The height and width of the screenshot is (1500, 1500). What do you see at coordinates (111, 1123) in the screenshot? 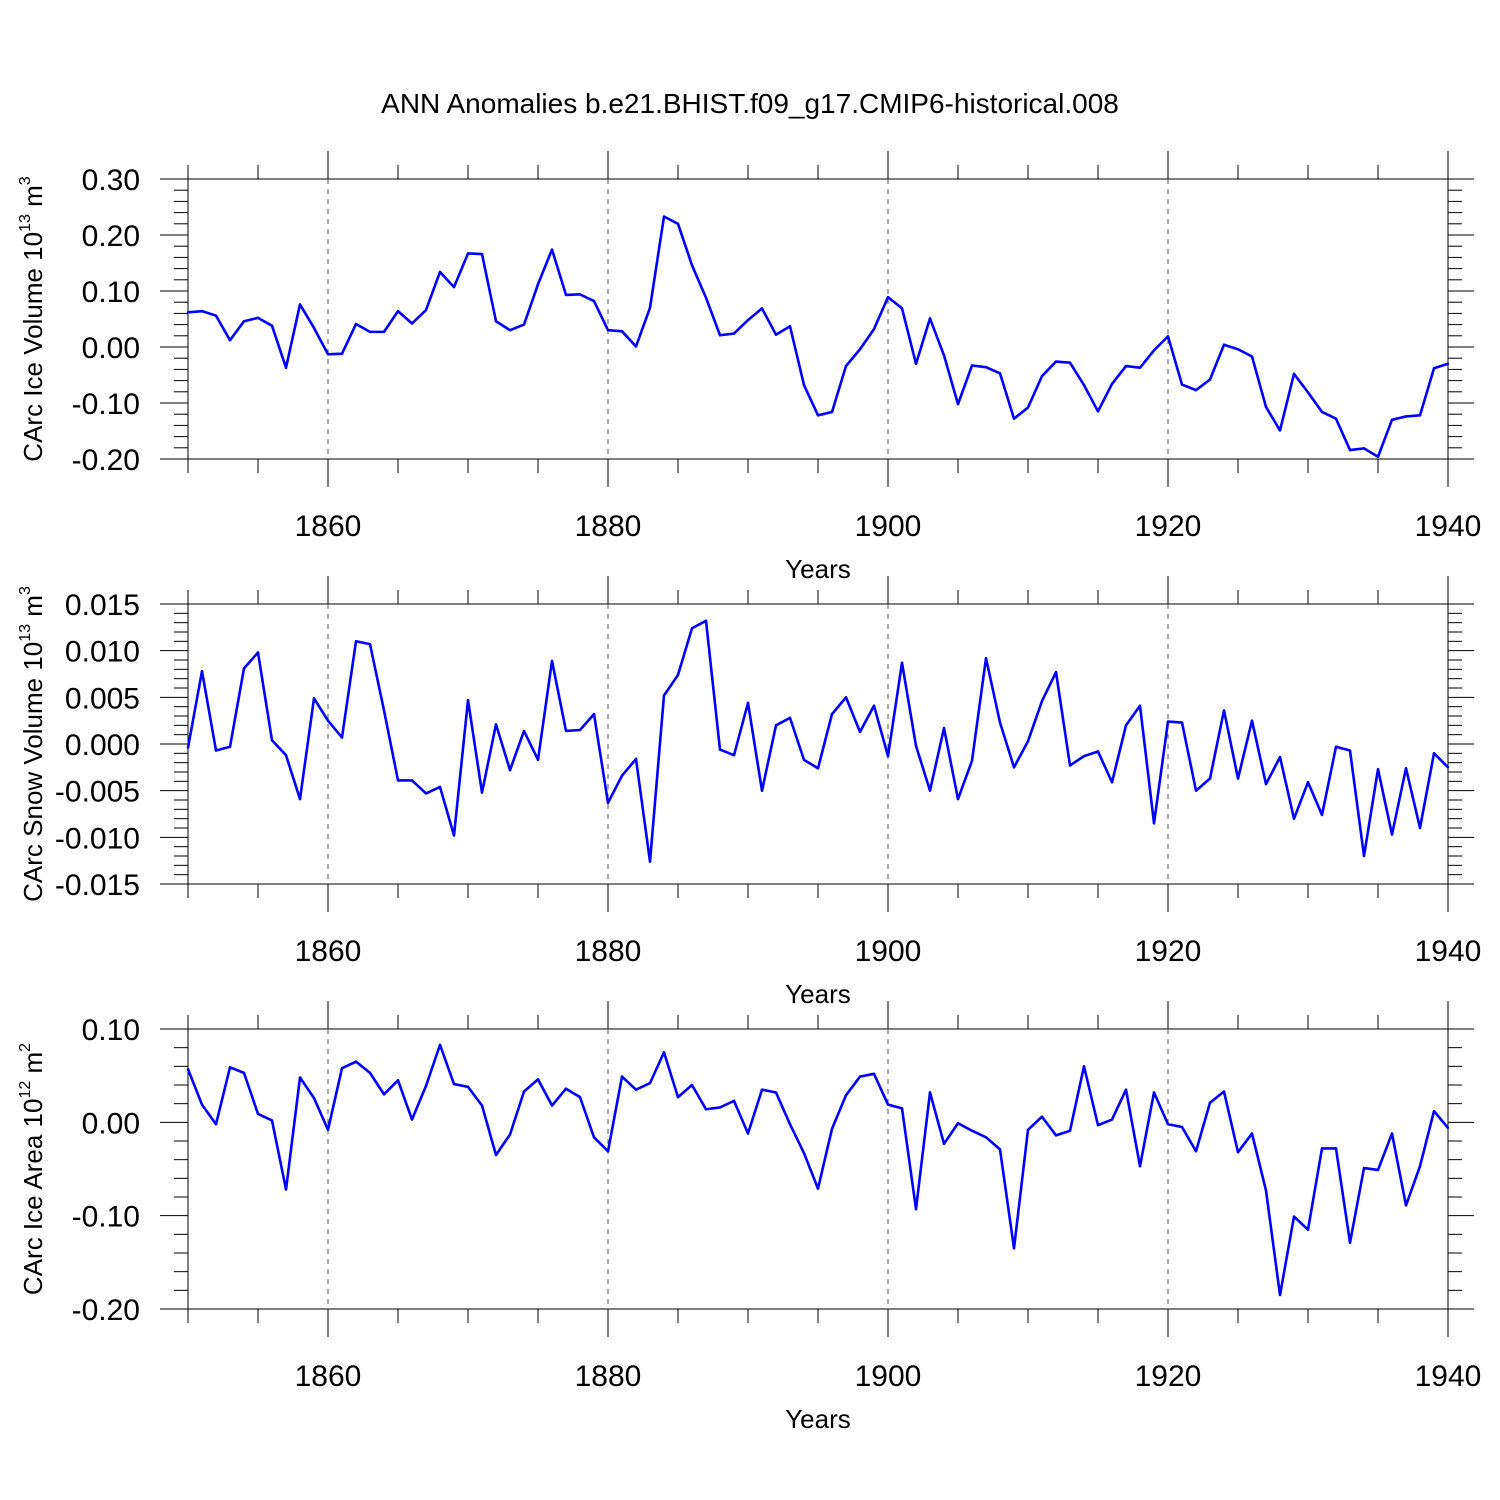
I see `y-tick-label: 0.00` at bounding box center [111, 1123].